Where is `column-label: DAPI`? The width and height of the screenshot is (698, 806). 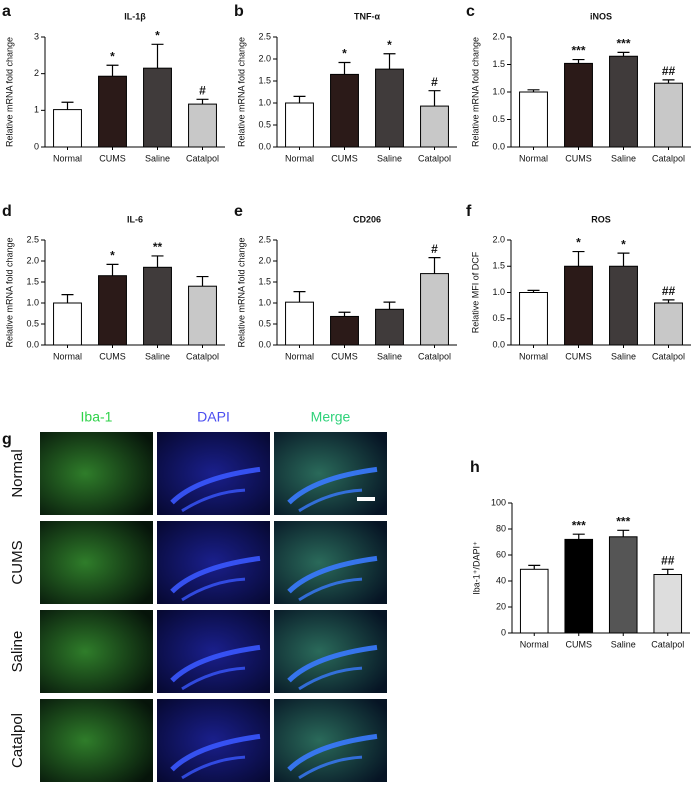 column-label: DAPI is located at coordinates (213, 417).